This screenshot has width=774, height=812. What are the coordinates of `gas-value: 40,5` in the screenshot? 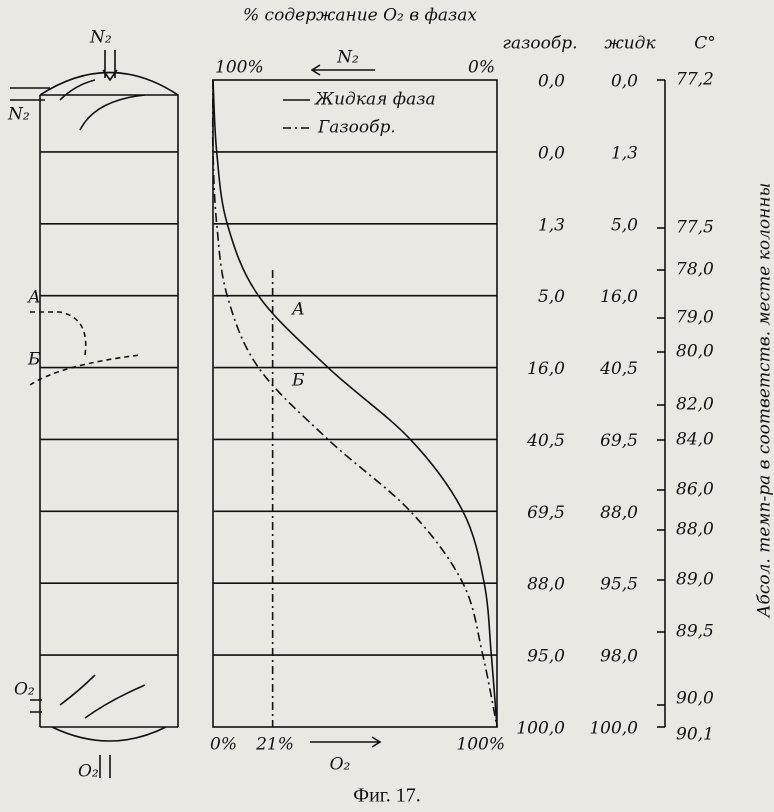 It's located at (545, 441).